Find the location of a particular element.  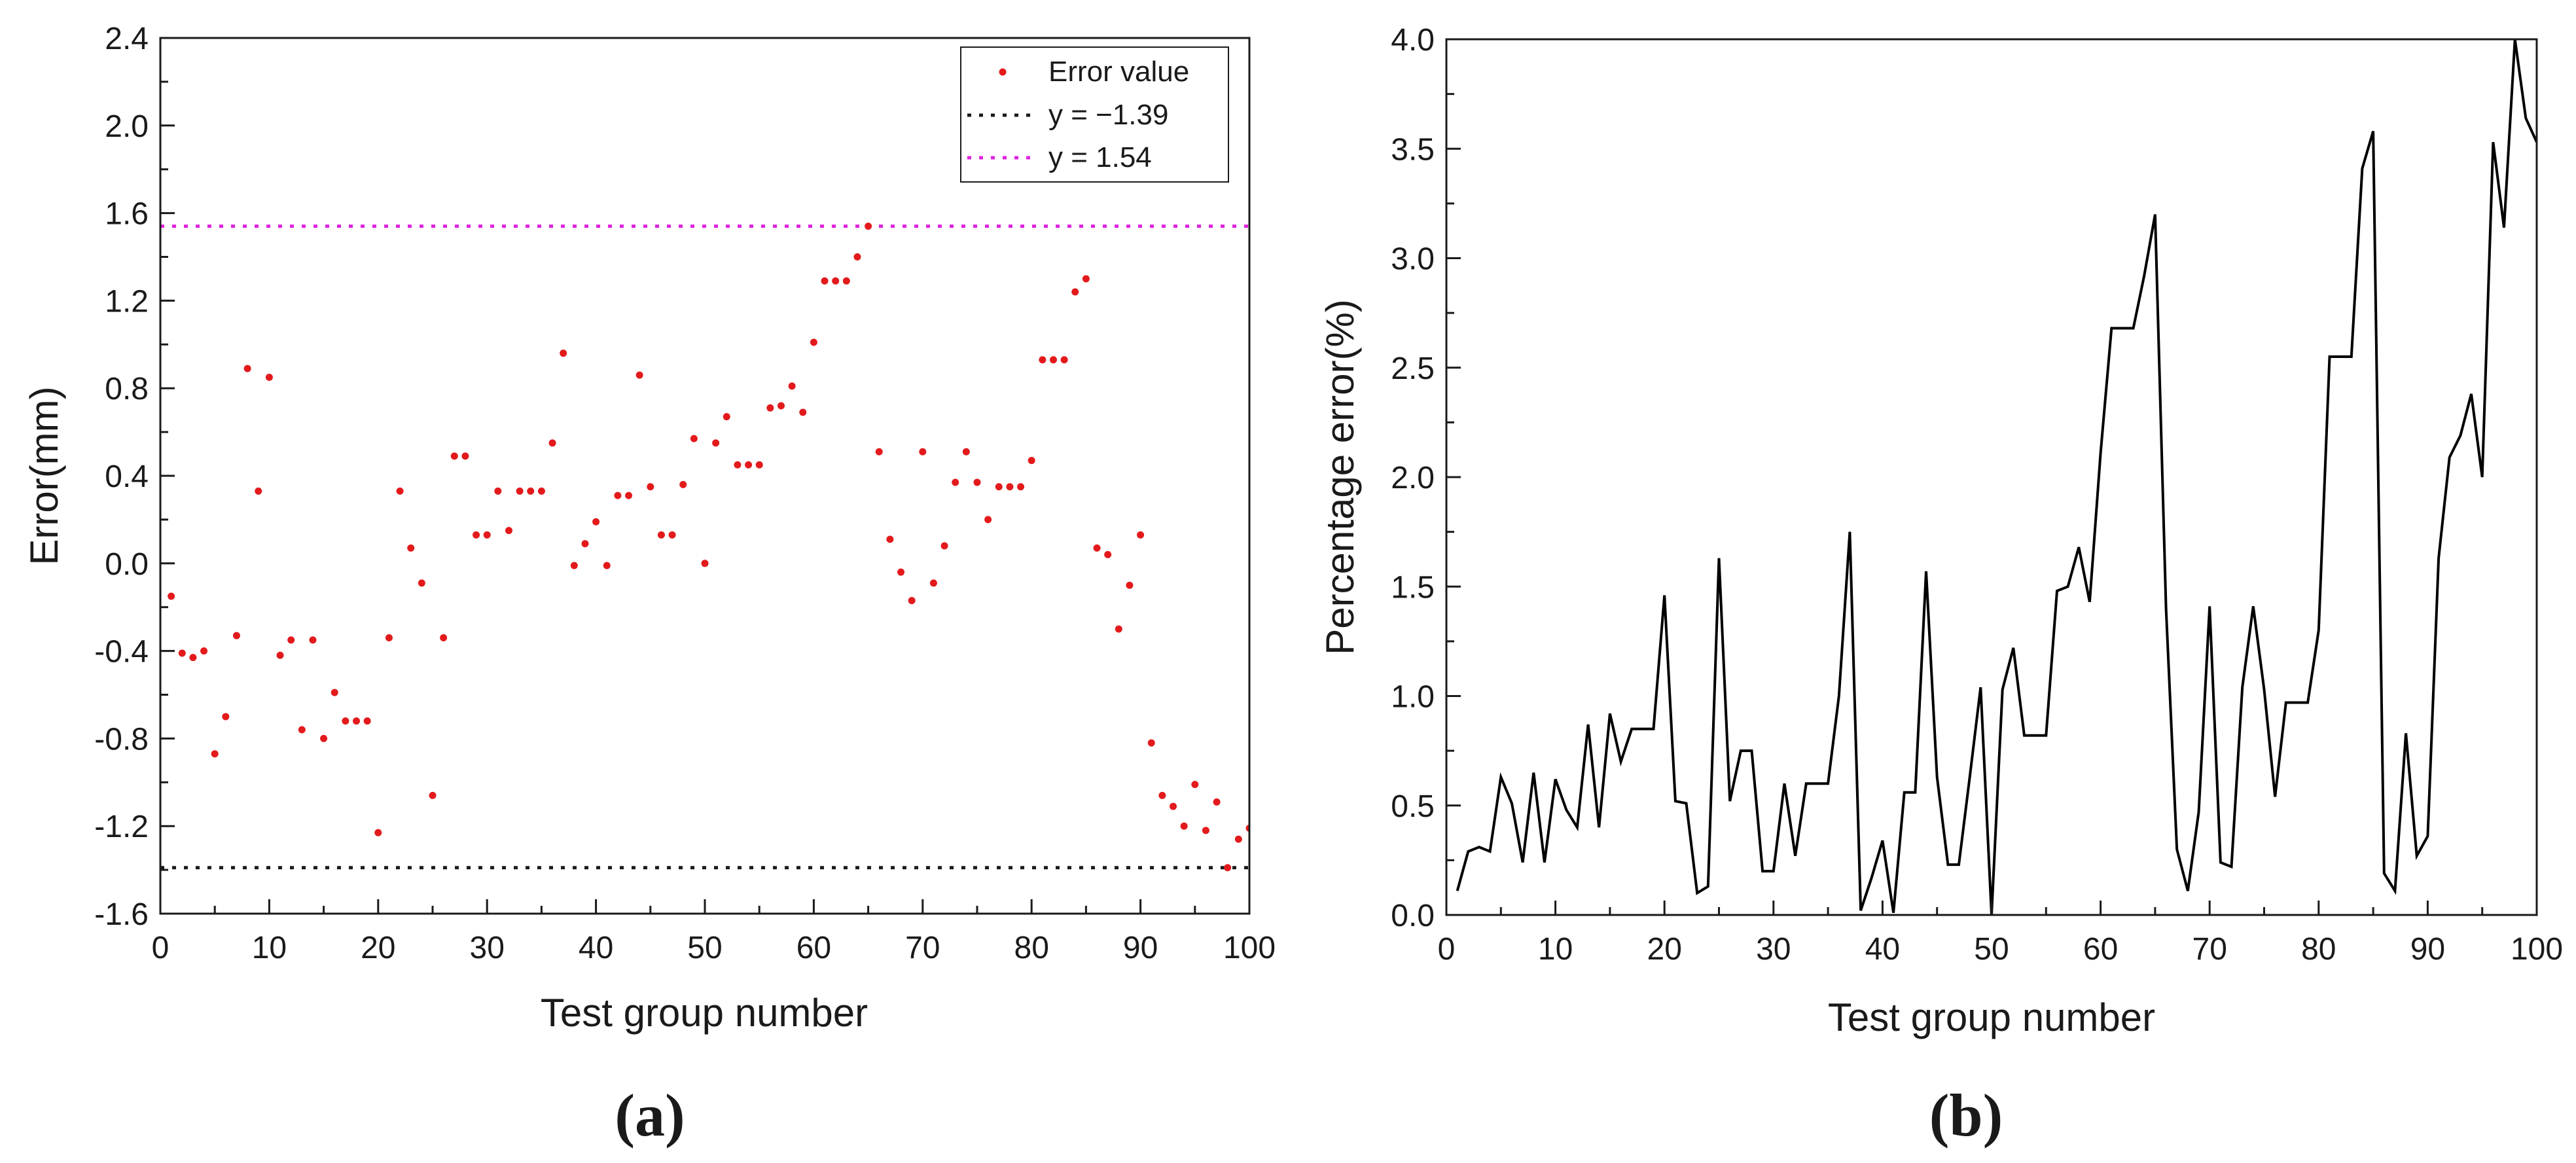

panel-b-y-tick-label: 3.0 is located at coordinates (1413, 259).